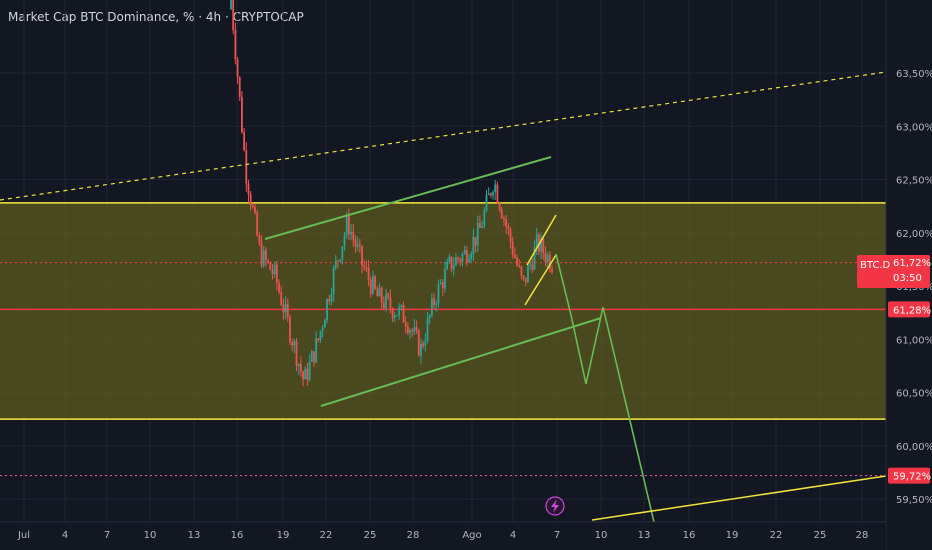 The height and width of the screenshot is (550, 932). Describe the element at coordinates (23, 535) in the screenshot. I see `time-tick-label: Jul` at that location.